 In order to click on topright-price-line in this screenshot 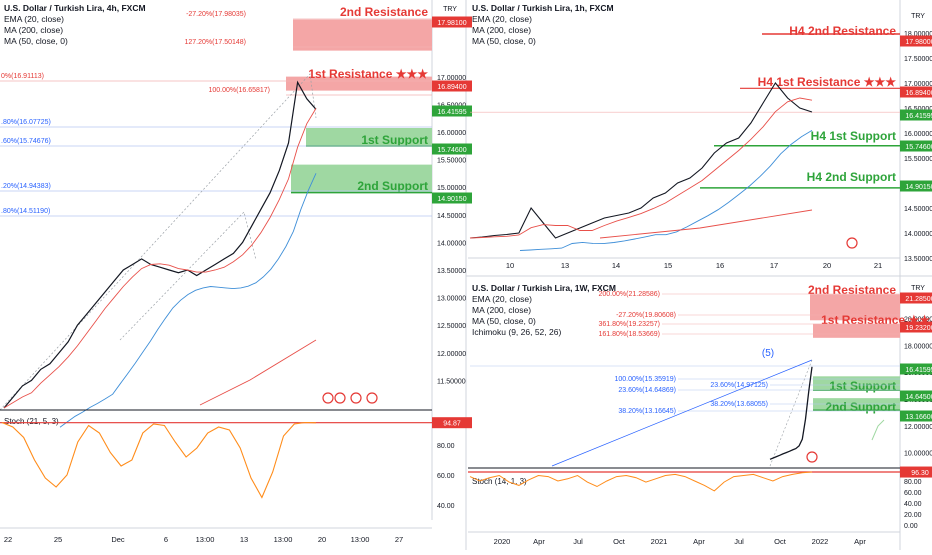, I will do `click(641, 160)`.